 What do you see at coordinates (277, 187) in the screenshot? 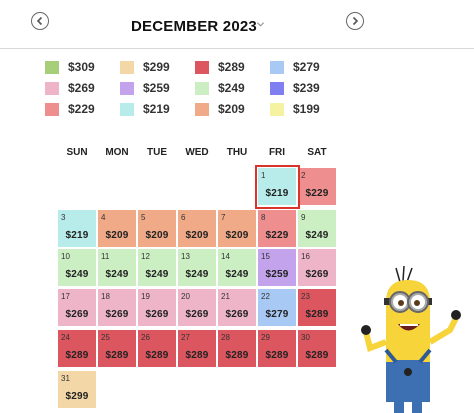
I see `calendar-day: 1 $219` at bounding box center [277, 187].